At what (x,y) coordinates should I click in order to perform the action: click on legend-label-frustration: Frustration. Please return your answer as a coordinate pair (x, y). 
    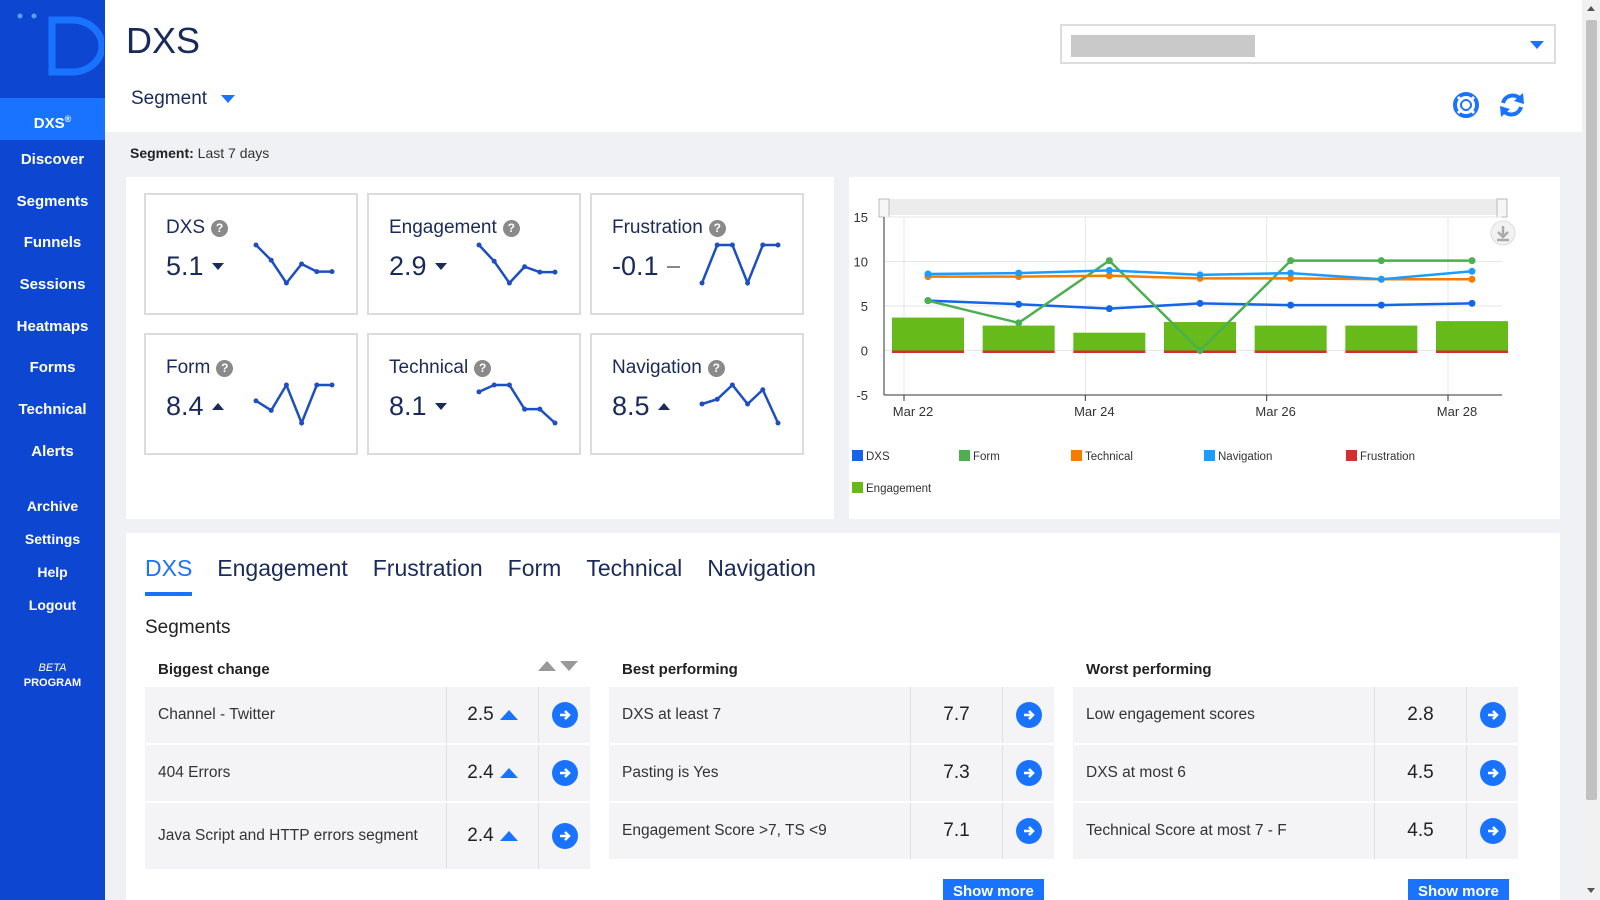
    Looking at the image, I should click on (1387, 457).